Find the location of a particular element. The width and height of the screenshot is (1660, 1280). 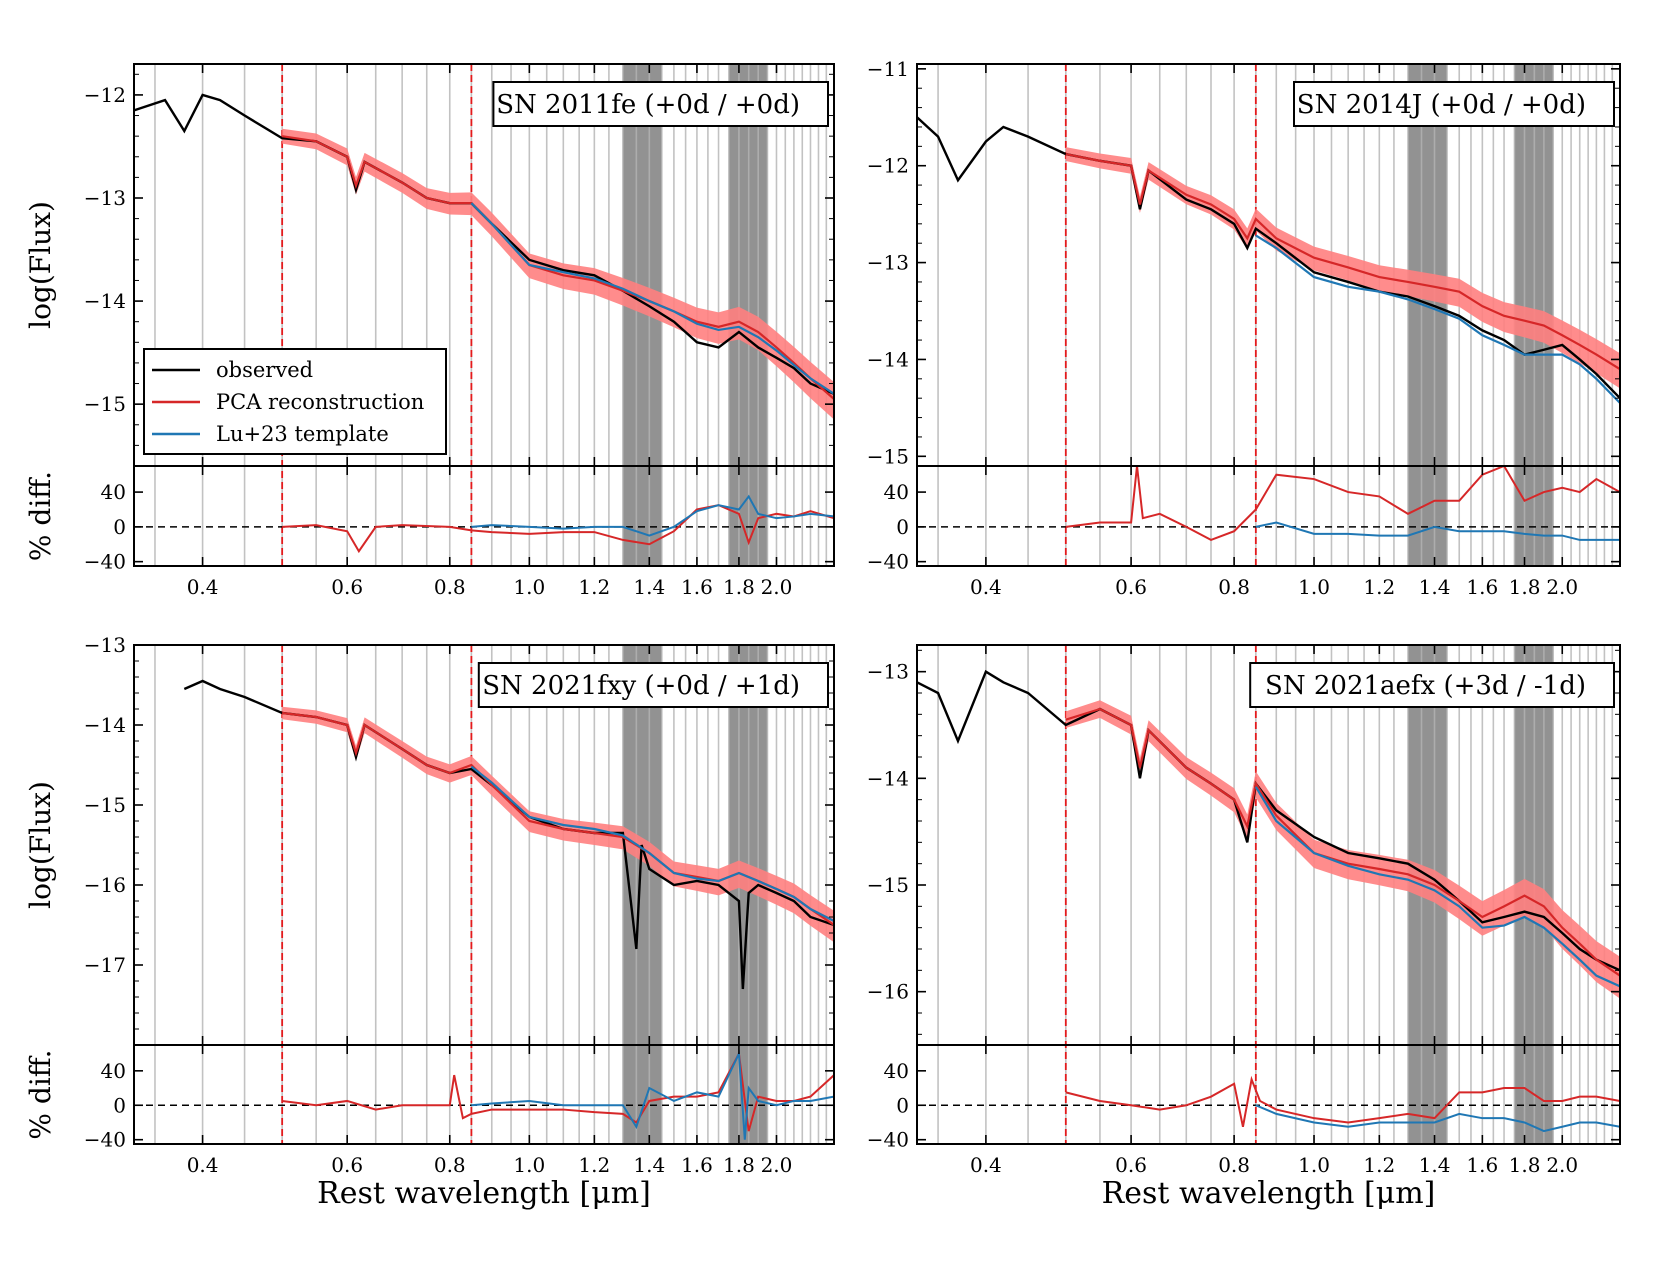

panel-title-box: SN 2014J (+0d / +0d) is located at coordinates (1454, 104).